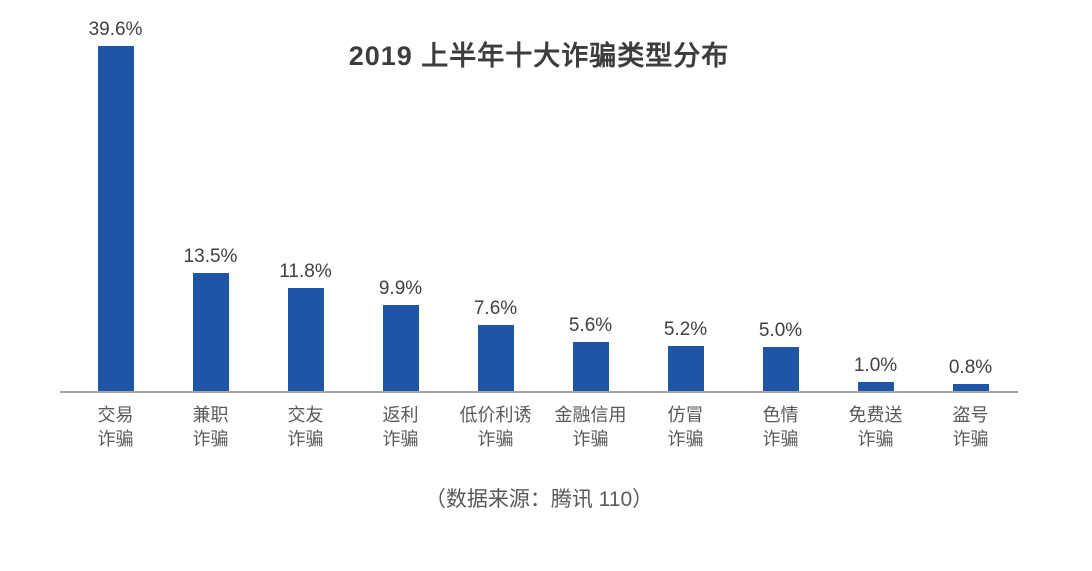 The width and height of the screenshot is (1092, 571). Describe the element at coordinates (115, 29) in the screenshot. I see `bar-value-label: 39.6%` at that location.